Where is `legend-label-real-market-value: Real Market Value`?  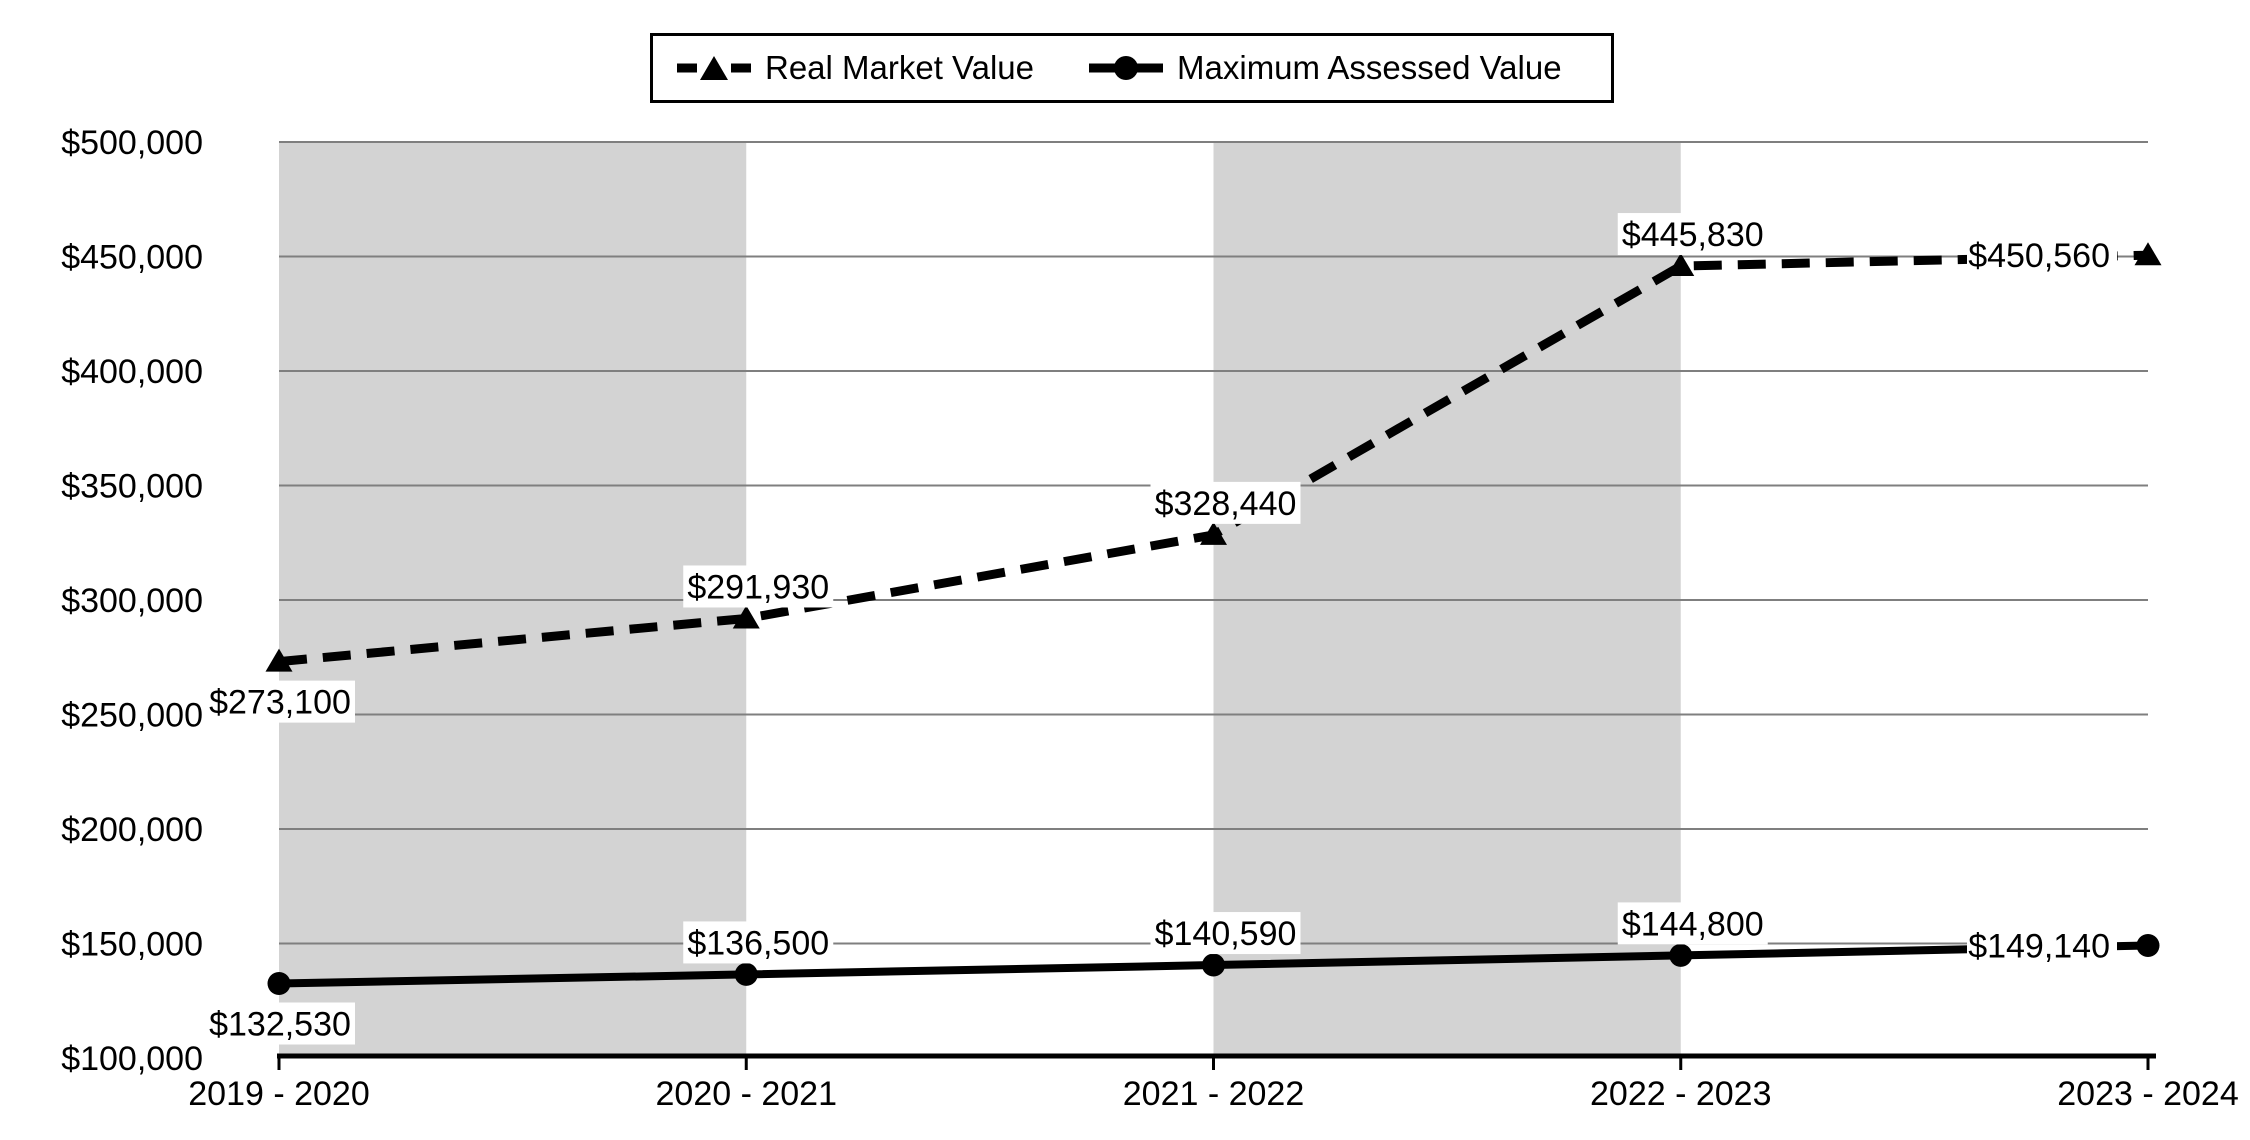
legend-label-real-market-value: Real Market Value is located at coordinates (900, 67).